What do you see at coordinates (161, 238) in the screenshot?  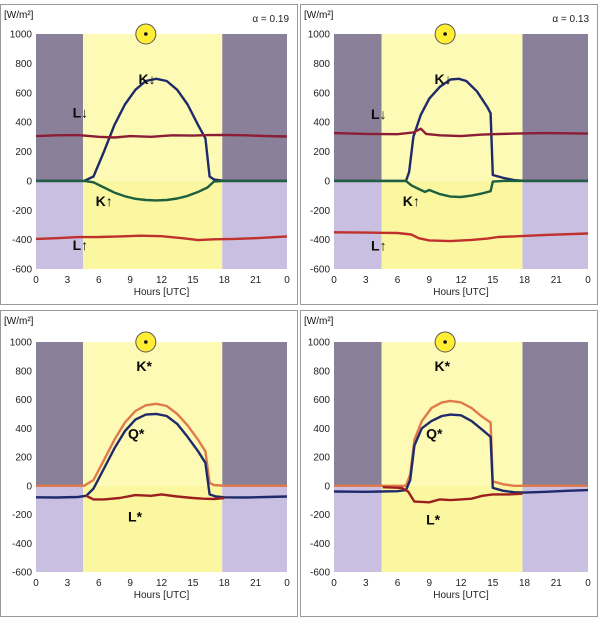 I see `series-line-l-up` at bounding box center [161, 238].